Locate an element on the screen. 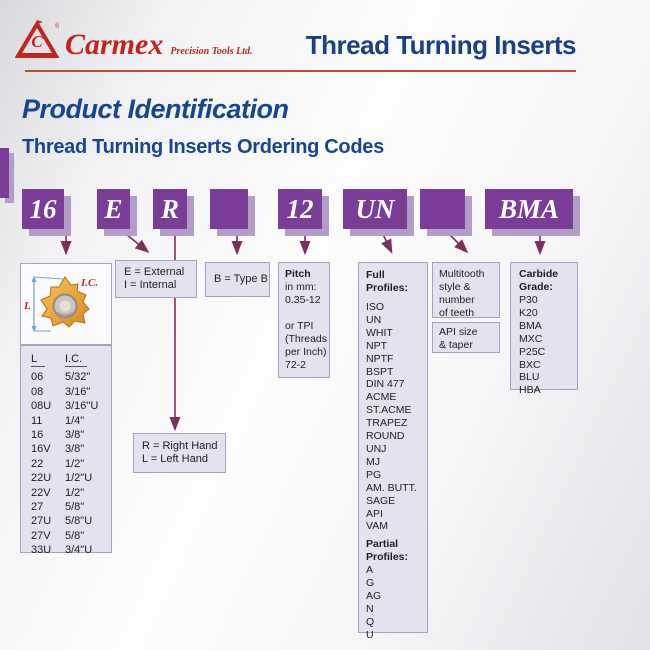  table-row: 22 1/2" is located at coordinates (71, 464).